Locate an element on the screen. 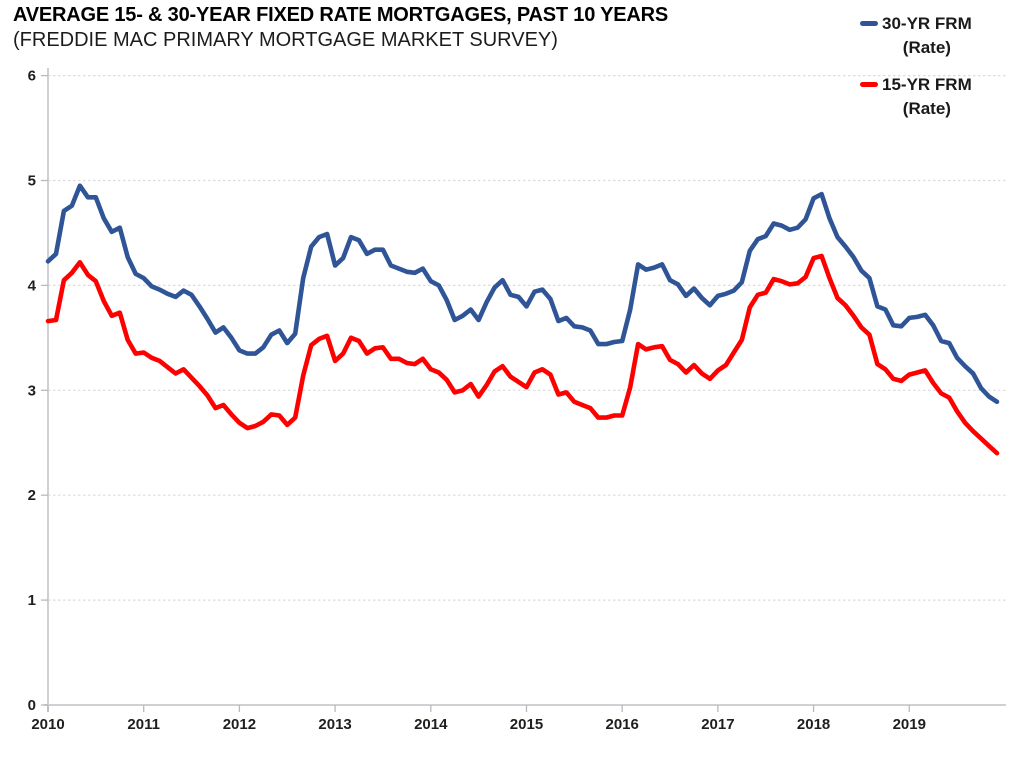 The height and width of the screenshot is (762, 1024). y-tick-label: 1 is located at coordinates (32, 600).